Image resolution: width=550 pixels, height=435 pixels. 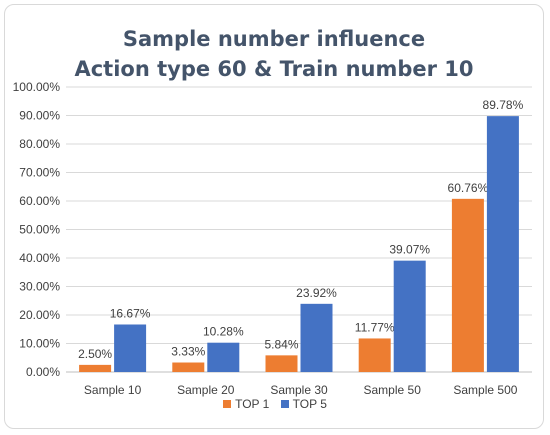 I want to click on data-label: 10.28%, so click(x=223, y=332).